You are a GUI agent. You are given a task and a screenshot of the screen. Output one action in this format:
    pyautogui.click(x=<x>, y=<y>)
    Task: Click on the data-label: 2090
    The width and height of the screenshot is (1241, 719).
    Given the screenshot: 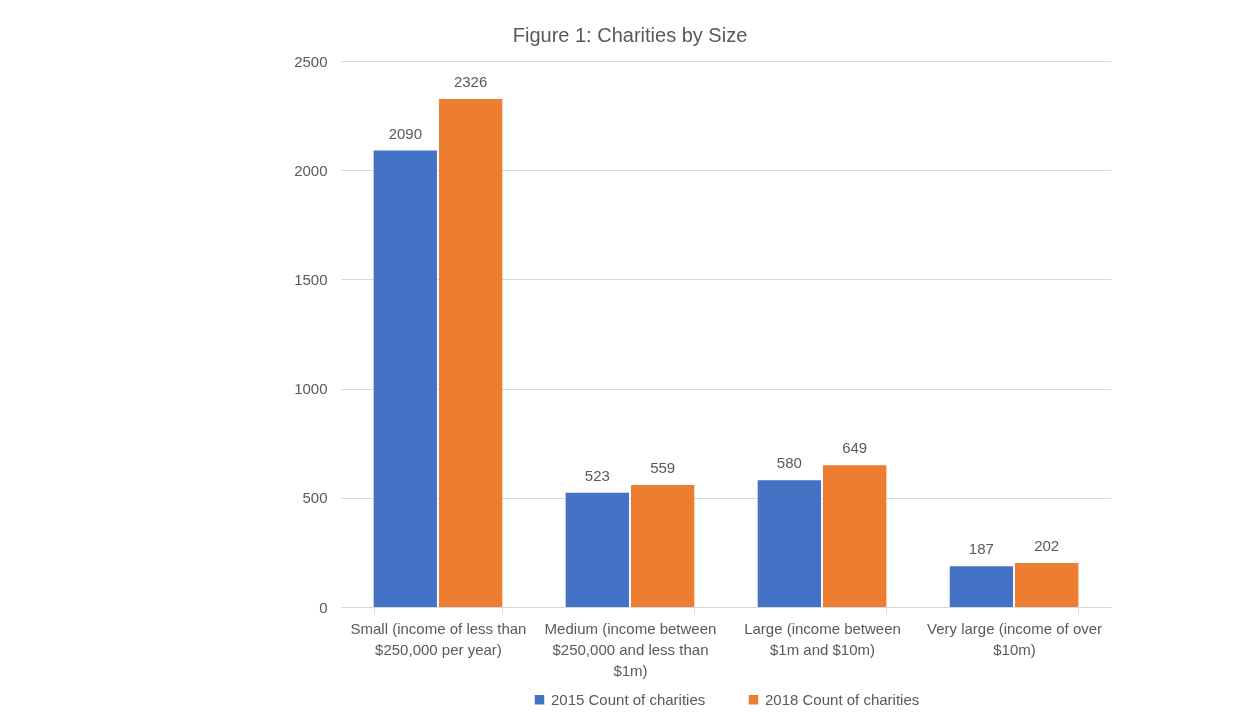 What is the action you would take?
    pyautogui.click(x=405, y=133)
    